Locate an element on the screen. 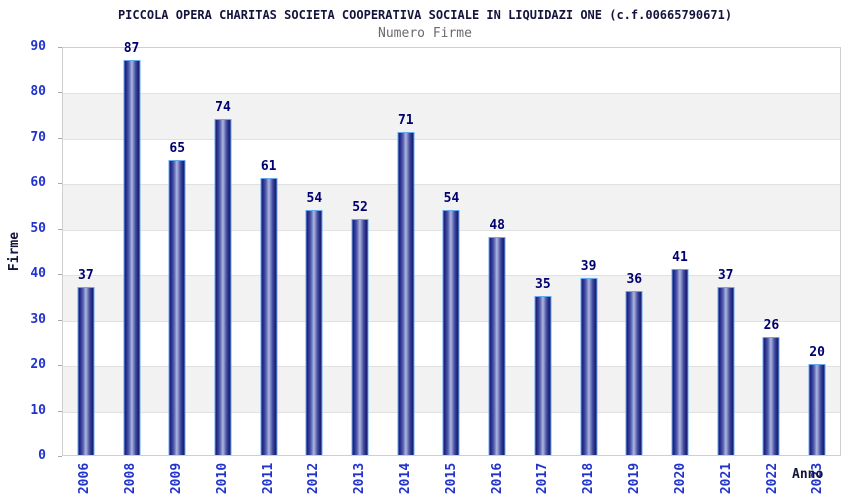  bar-2016 is located at coordinates (497, 345).